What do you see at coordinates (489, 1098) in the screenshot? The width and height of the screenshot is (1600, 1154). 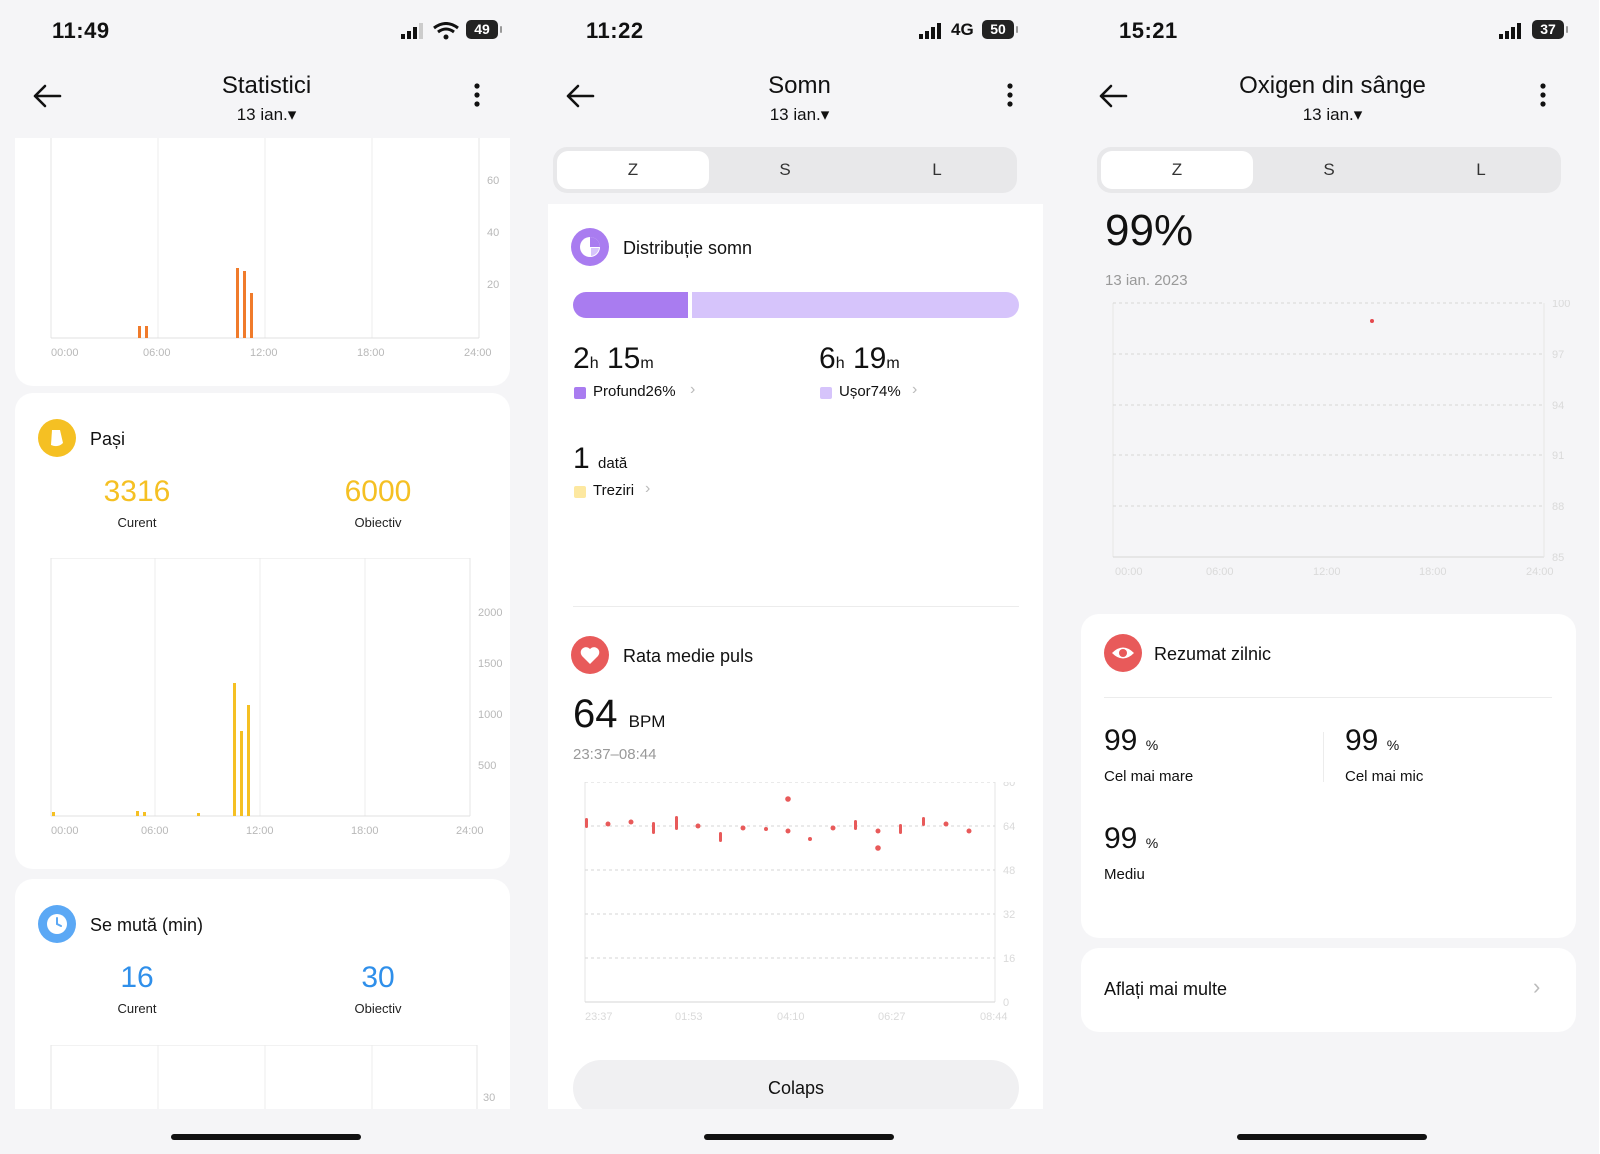 I see `y-tick: 30` at bounding box center [489, 1098].